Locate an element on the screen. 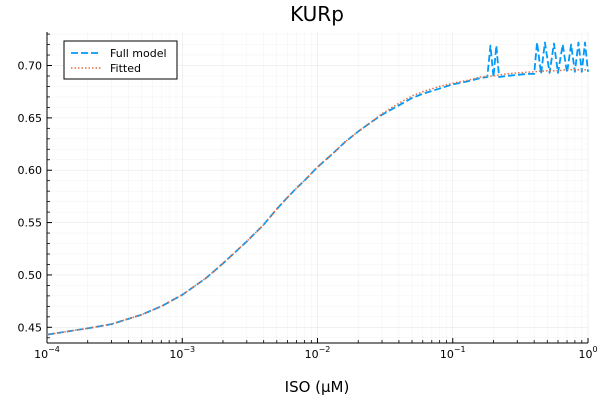 The width and height of the screenshot is (600, 400). legend-label-fitted: Fitted is located at coordinates (125, 68).